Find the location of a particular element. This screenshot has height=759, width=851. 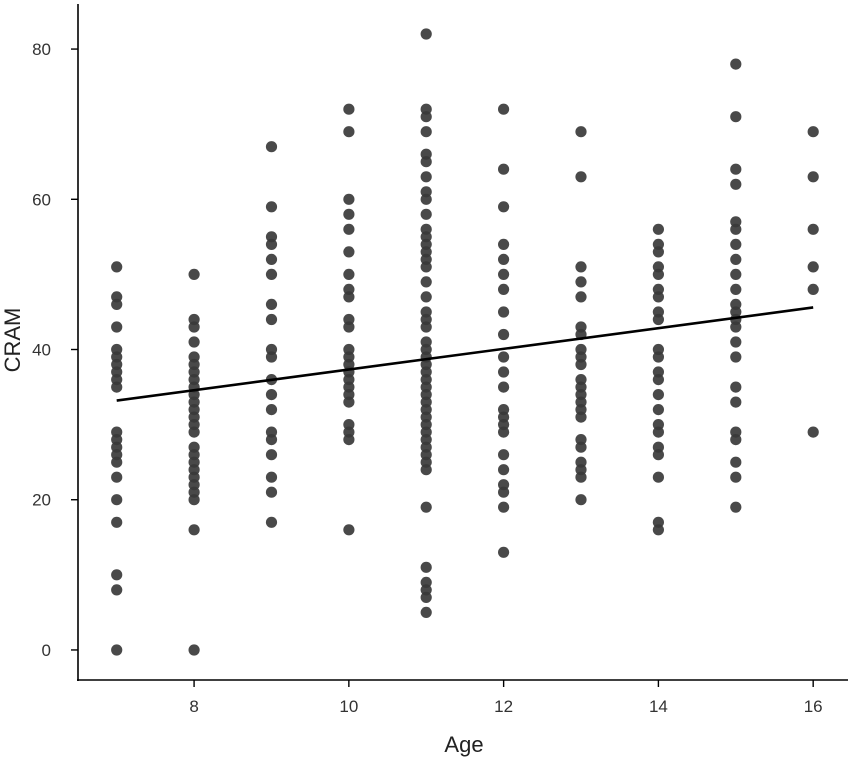

x-tick-label: 12 is located at coordinates (503, 706).